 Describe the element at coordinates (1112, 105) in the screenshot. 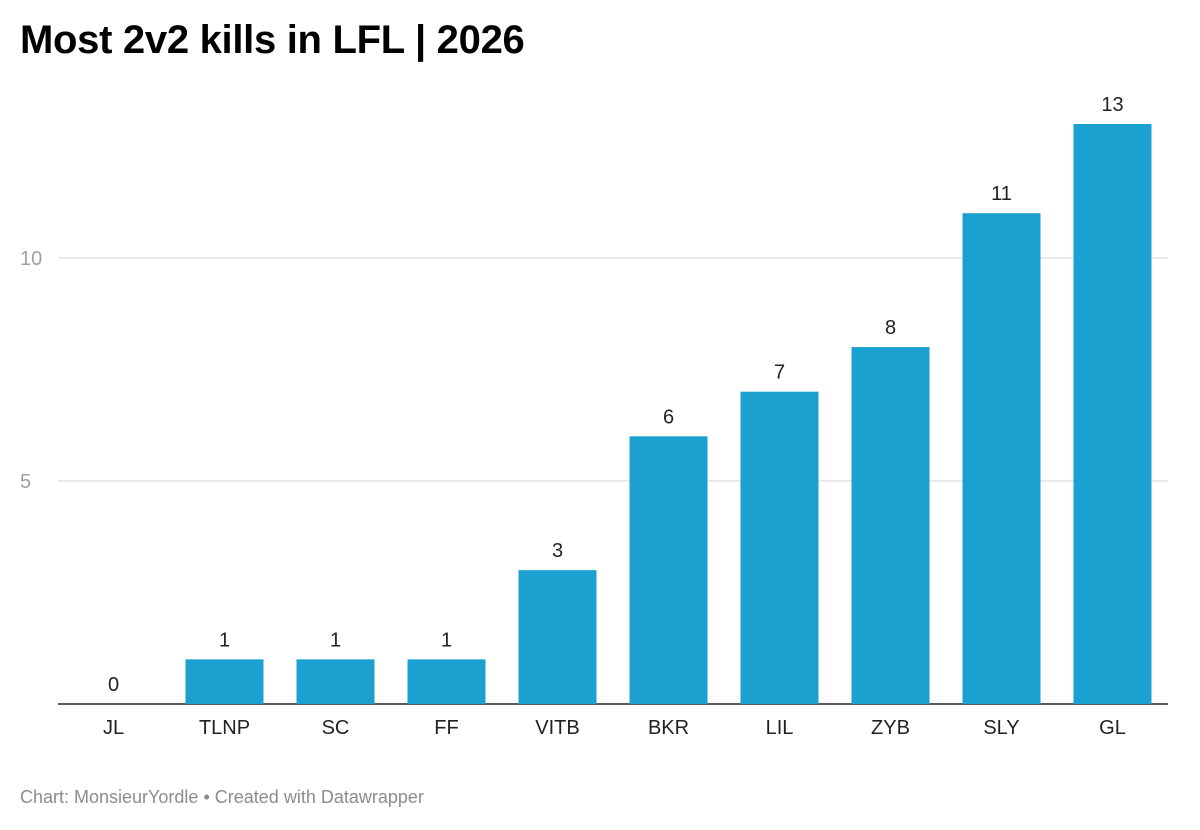

I see `data-label: 13` at that location.